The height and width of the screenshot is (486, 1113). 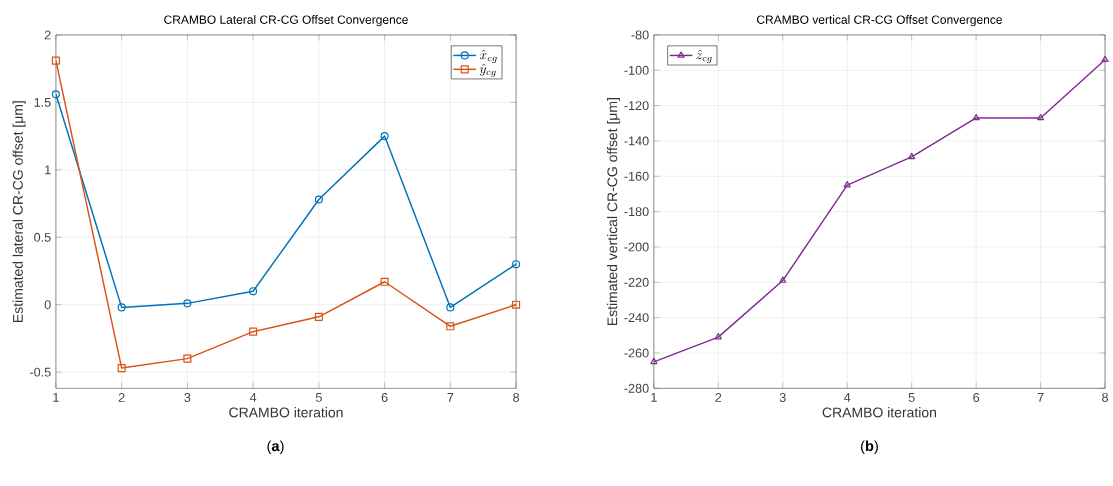 What do you see at coordinates (636, 106) in the screenshot?
I see `y-tick-label: -120` at bounding box center [636, 106].